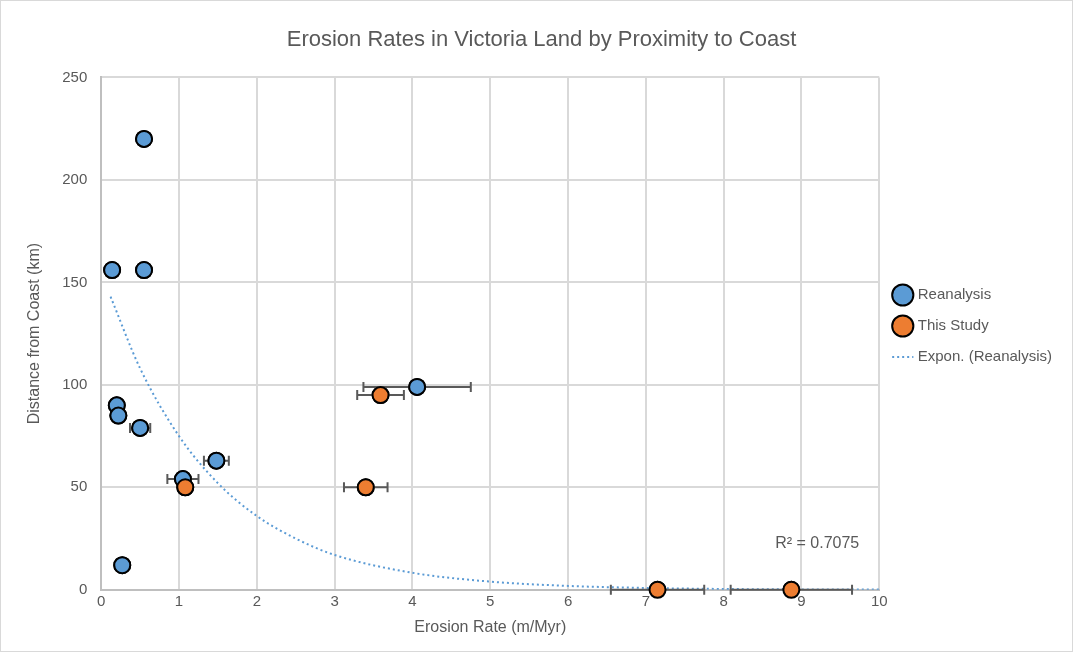 The image size is (1073, 652). What do you see at coordinates (954, 294) in the screenshot?
I see `legend-label: Reanalysis` at bounding box center [954, 294].